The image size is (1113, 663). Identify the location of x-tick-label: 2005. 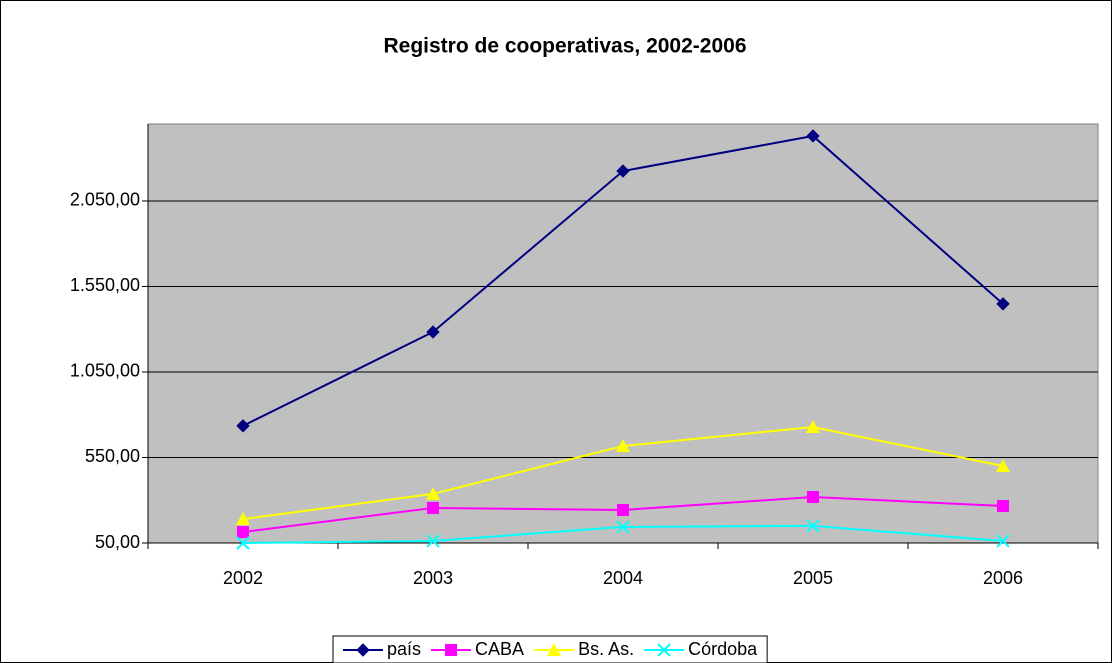
(813, 578).